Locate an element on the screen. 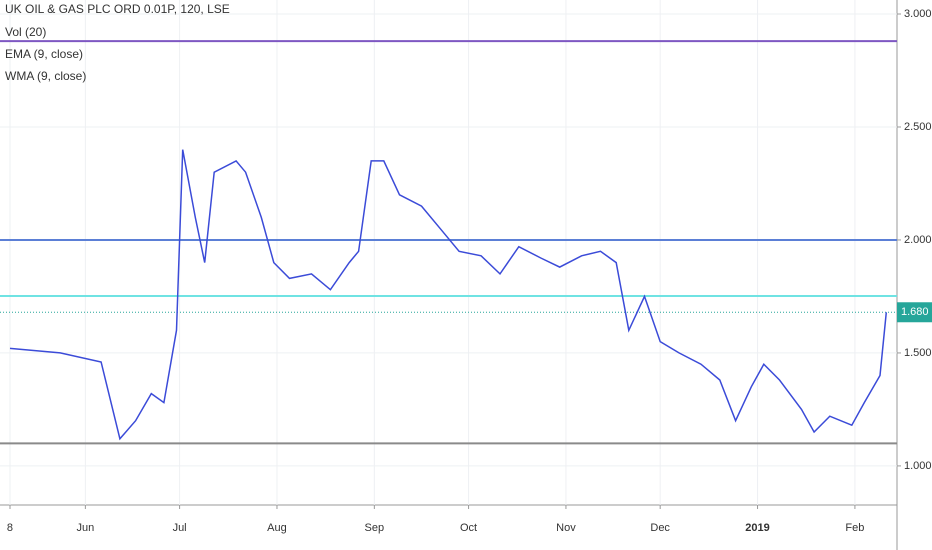 The width and height of the screenshot is (932, 550). y-tick-label: 1.000 is located at coordinates (918, 466).